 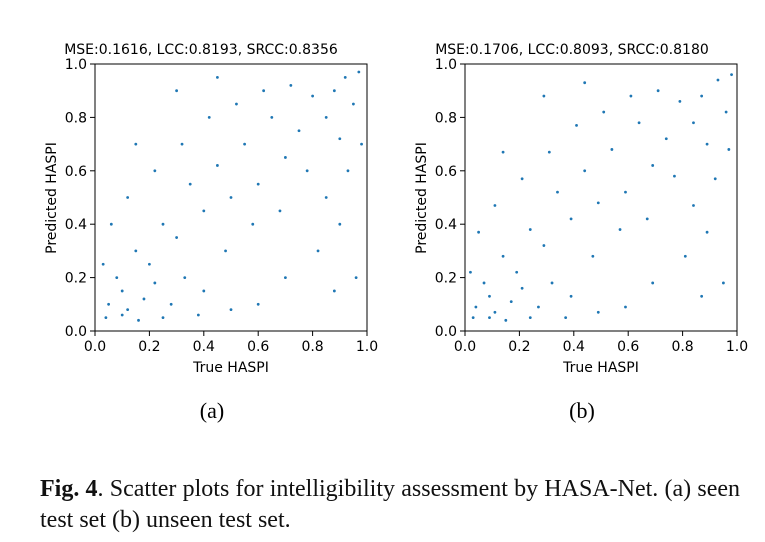 What do you see at coordinates (76, 172) in the screenshot?
I see `y-tick-label-a: 0.6` at bounding box center [76, 172].